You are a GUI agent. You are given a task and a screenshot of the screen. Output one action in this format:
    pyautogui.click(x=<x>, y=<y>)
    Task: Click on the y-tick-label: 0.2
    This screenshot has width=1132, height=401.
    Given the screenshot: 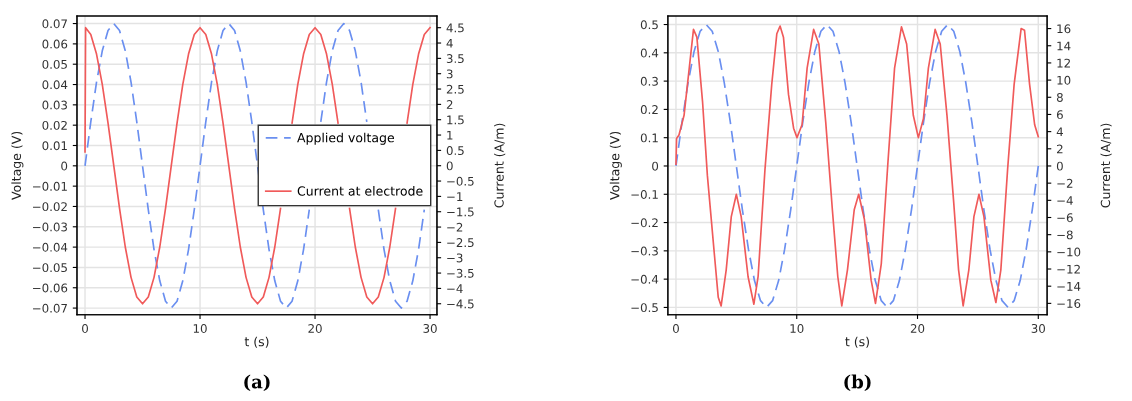 What is the action you would take?
    pyautogui.click(x=649, y=110)
    